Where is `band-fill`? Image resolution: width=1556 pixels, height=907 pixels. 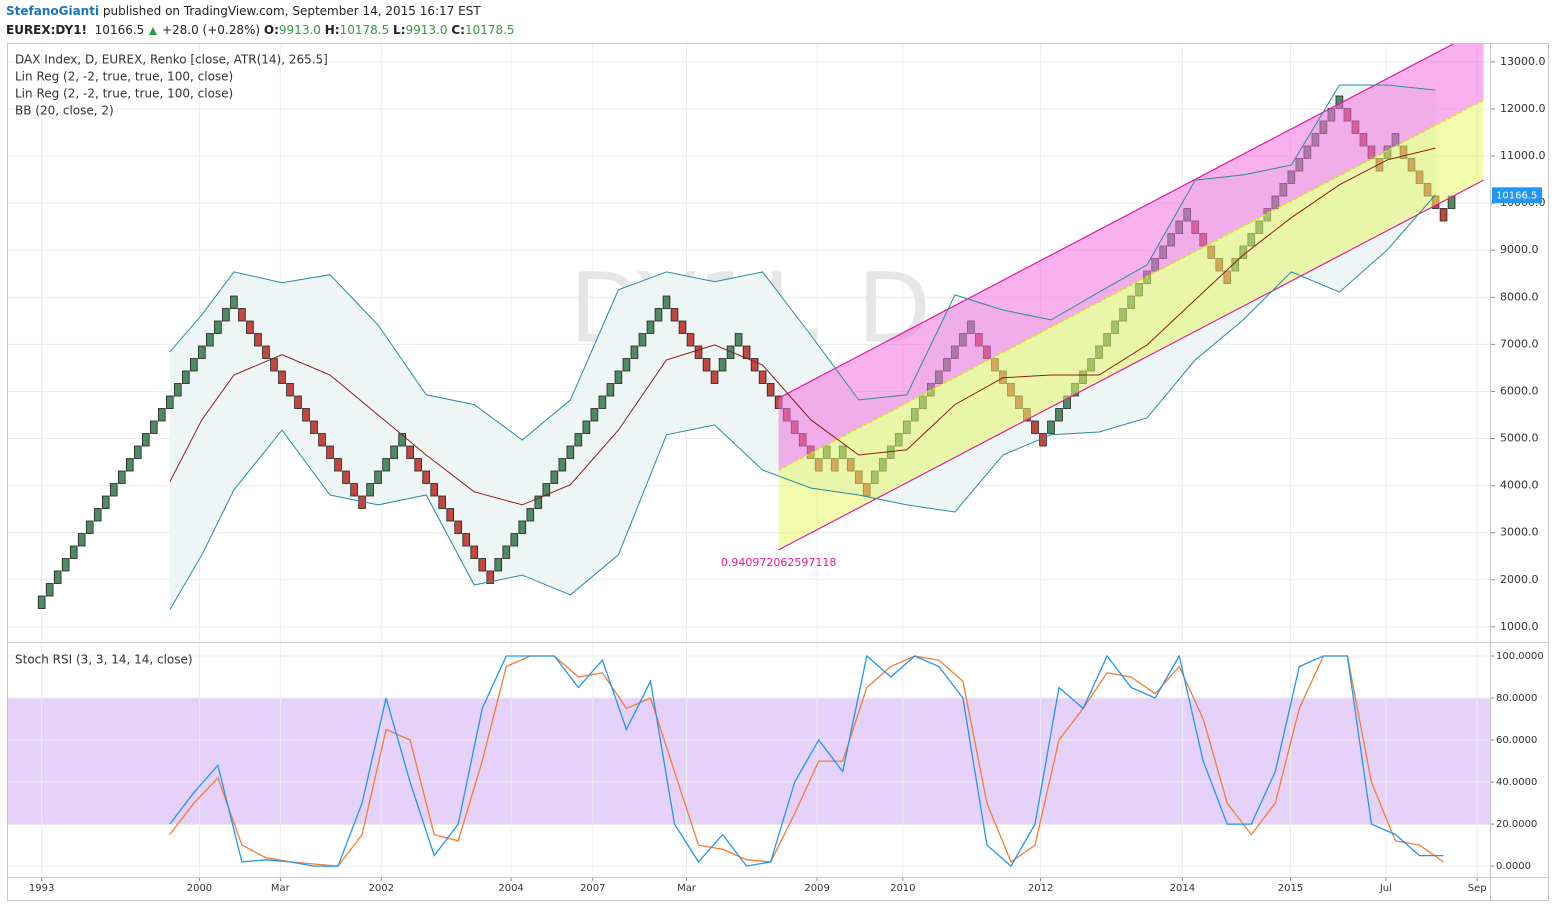
band-fill is located at coordinates (749, 761).